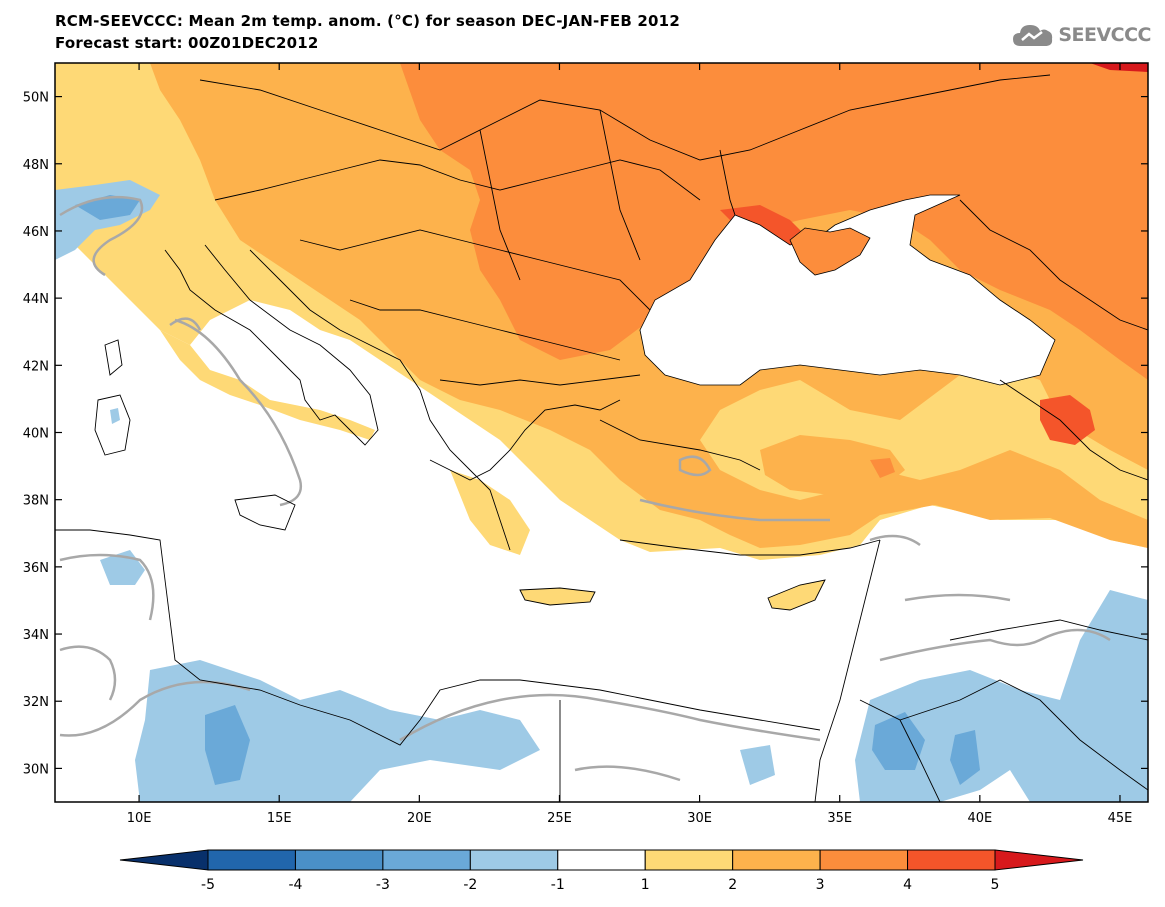 The height and width of the screenshot is (907, 1165). Describe the element at coordinates (36, 98) in the screenshot. I see `lat-tick-label: 50N` at that location.